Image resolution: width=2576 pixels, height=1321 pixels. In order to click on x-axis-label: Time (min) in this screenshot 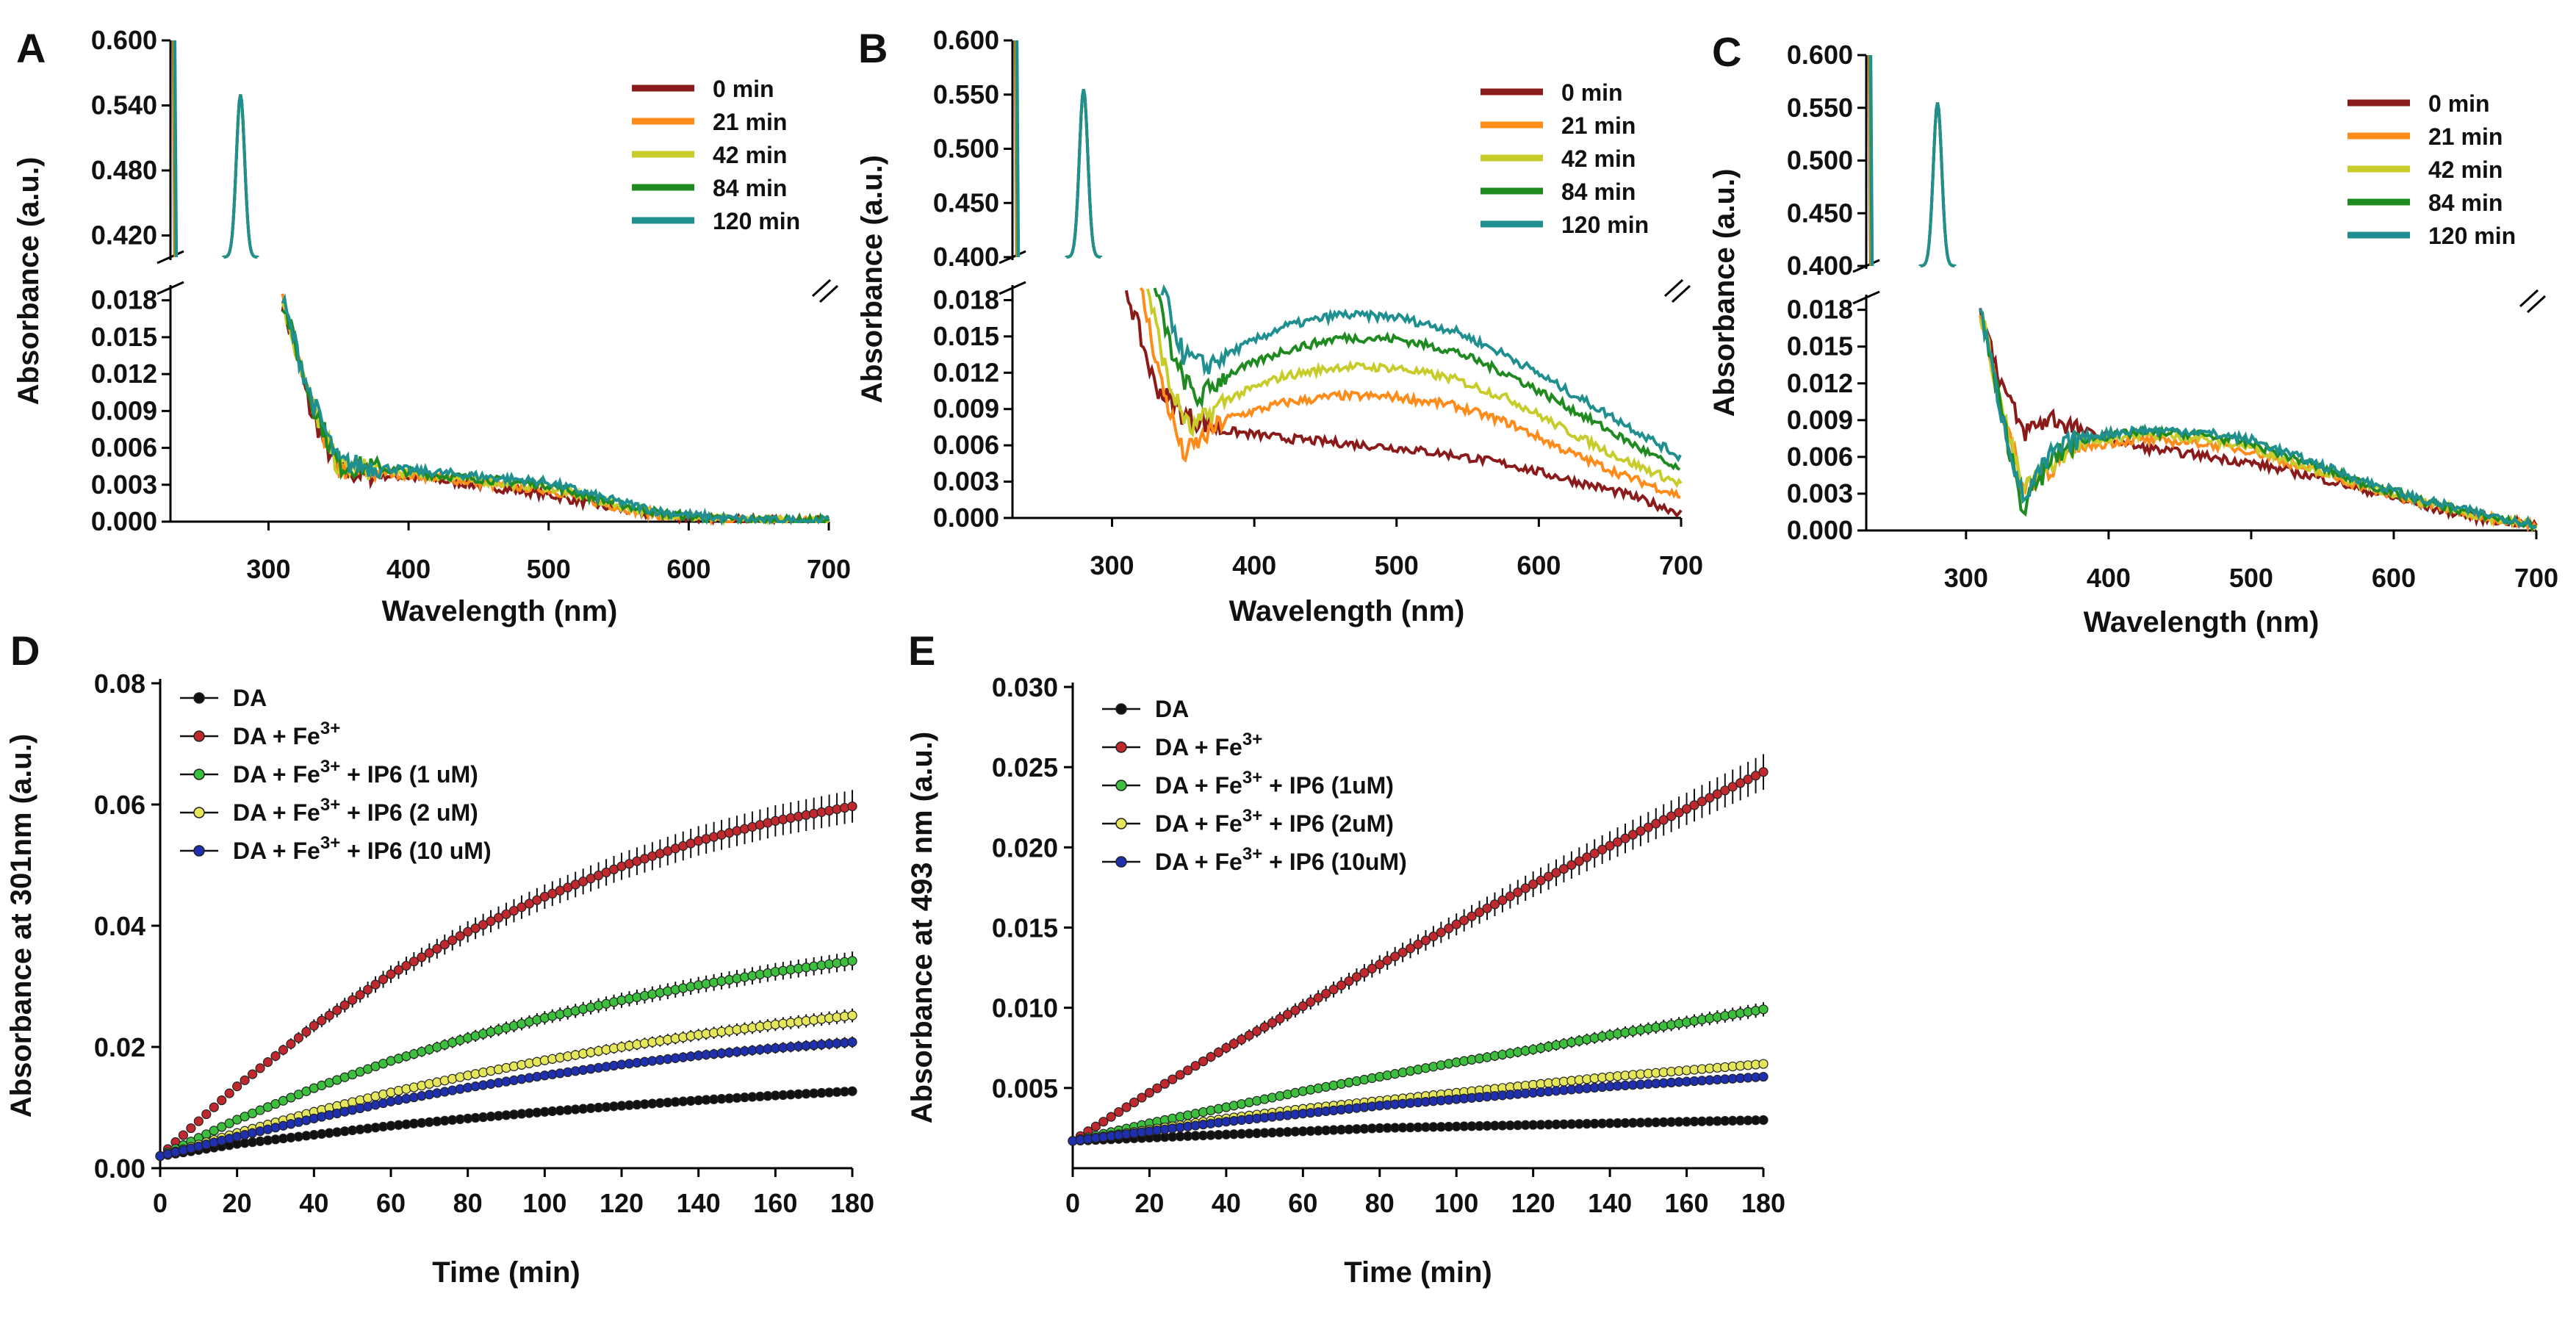, I will do `click(506, 1272)`.